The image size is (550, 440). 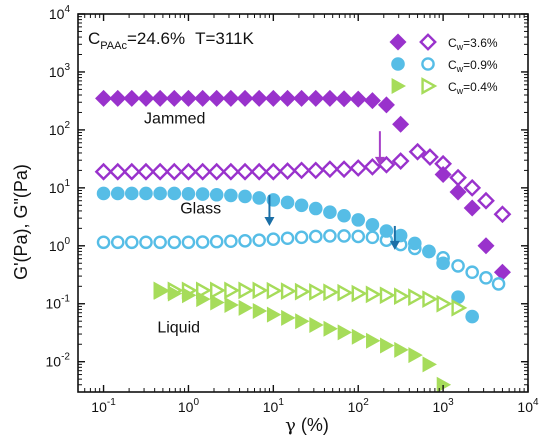 I want to click on y-tick-label: 10⁰, so click(x=60, y=245).